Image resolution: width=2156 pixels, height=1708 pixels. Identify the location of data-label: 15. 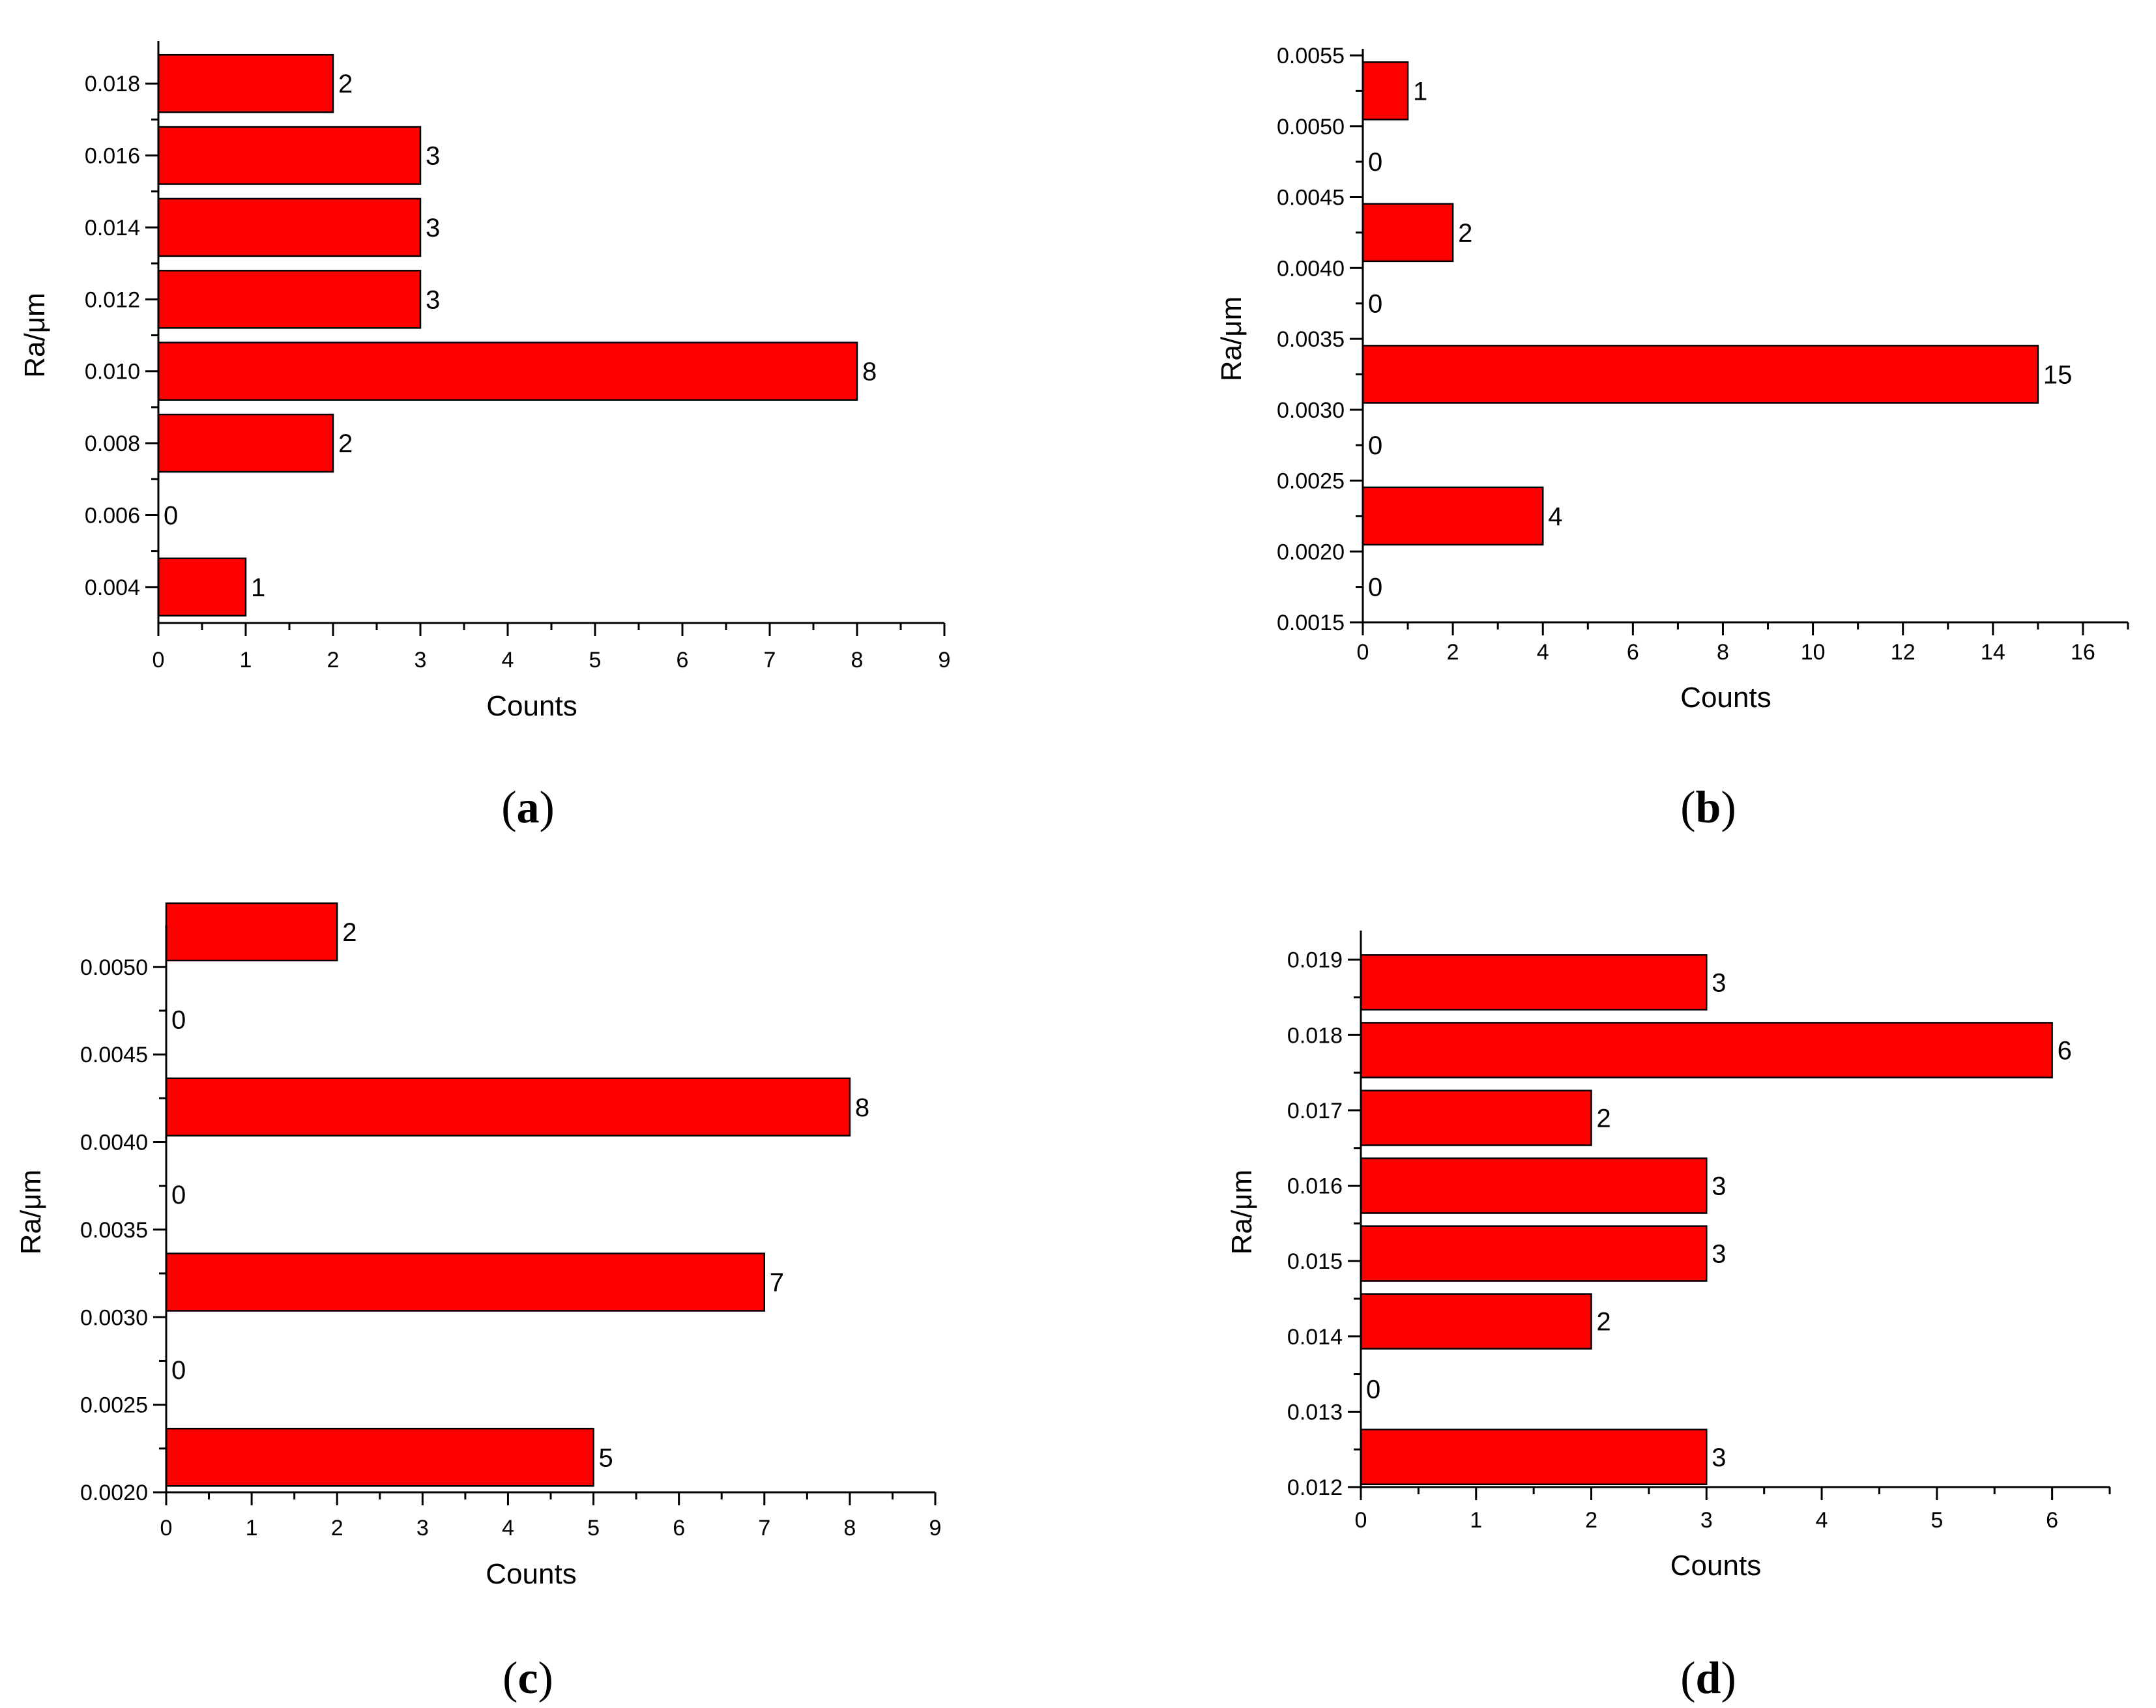
(2058, 374).